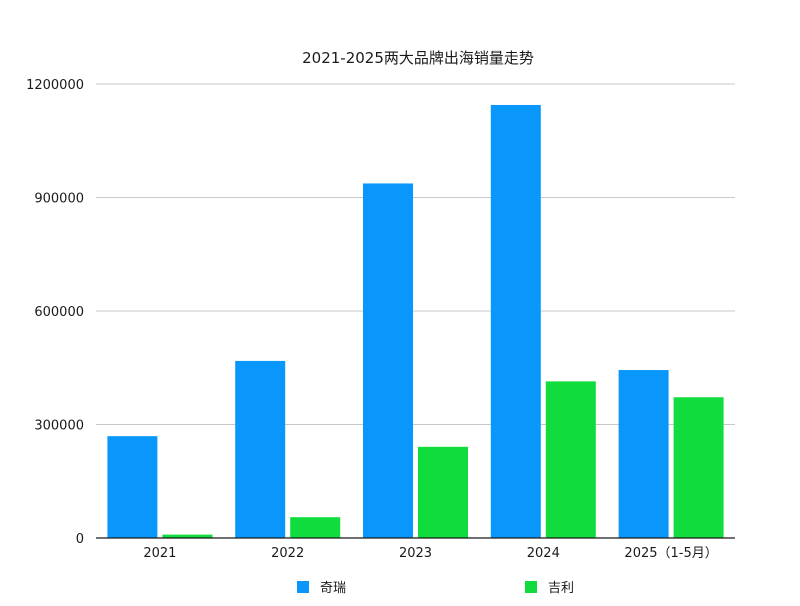 The height and width of the screenshot is (606, 800). What do you see at coordinates (260, 449) in the screenshot?
I see `bar-奇瑞-2022` at bounding box center [260, 449].